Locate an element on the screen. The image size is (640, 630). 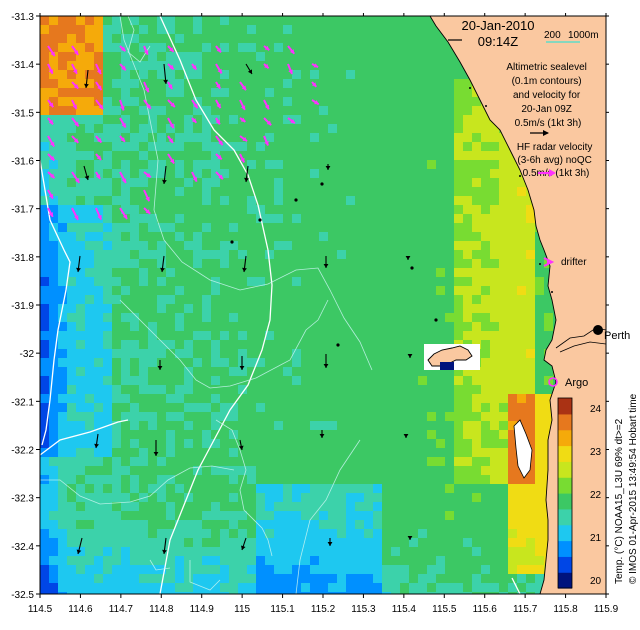
map-time: 09:14Z is located at coordinates (498, 41).